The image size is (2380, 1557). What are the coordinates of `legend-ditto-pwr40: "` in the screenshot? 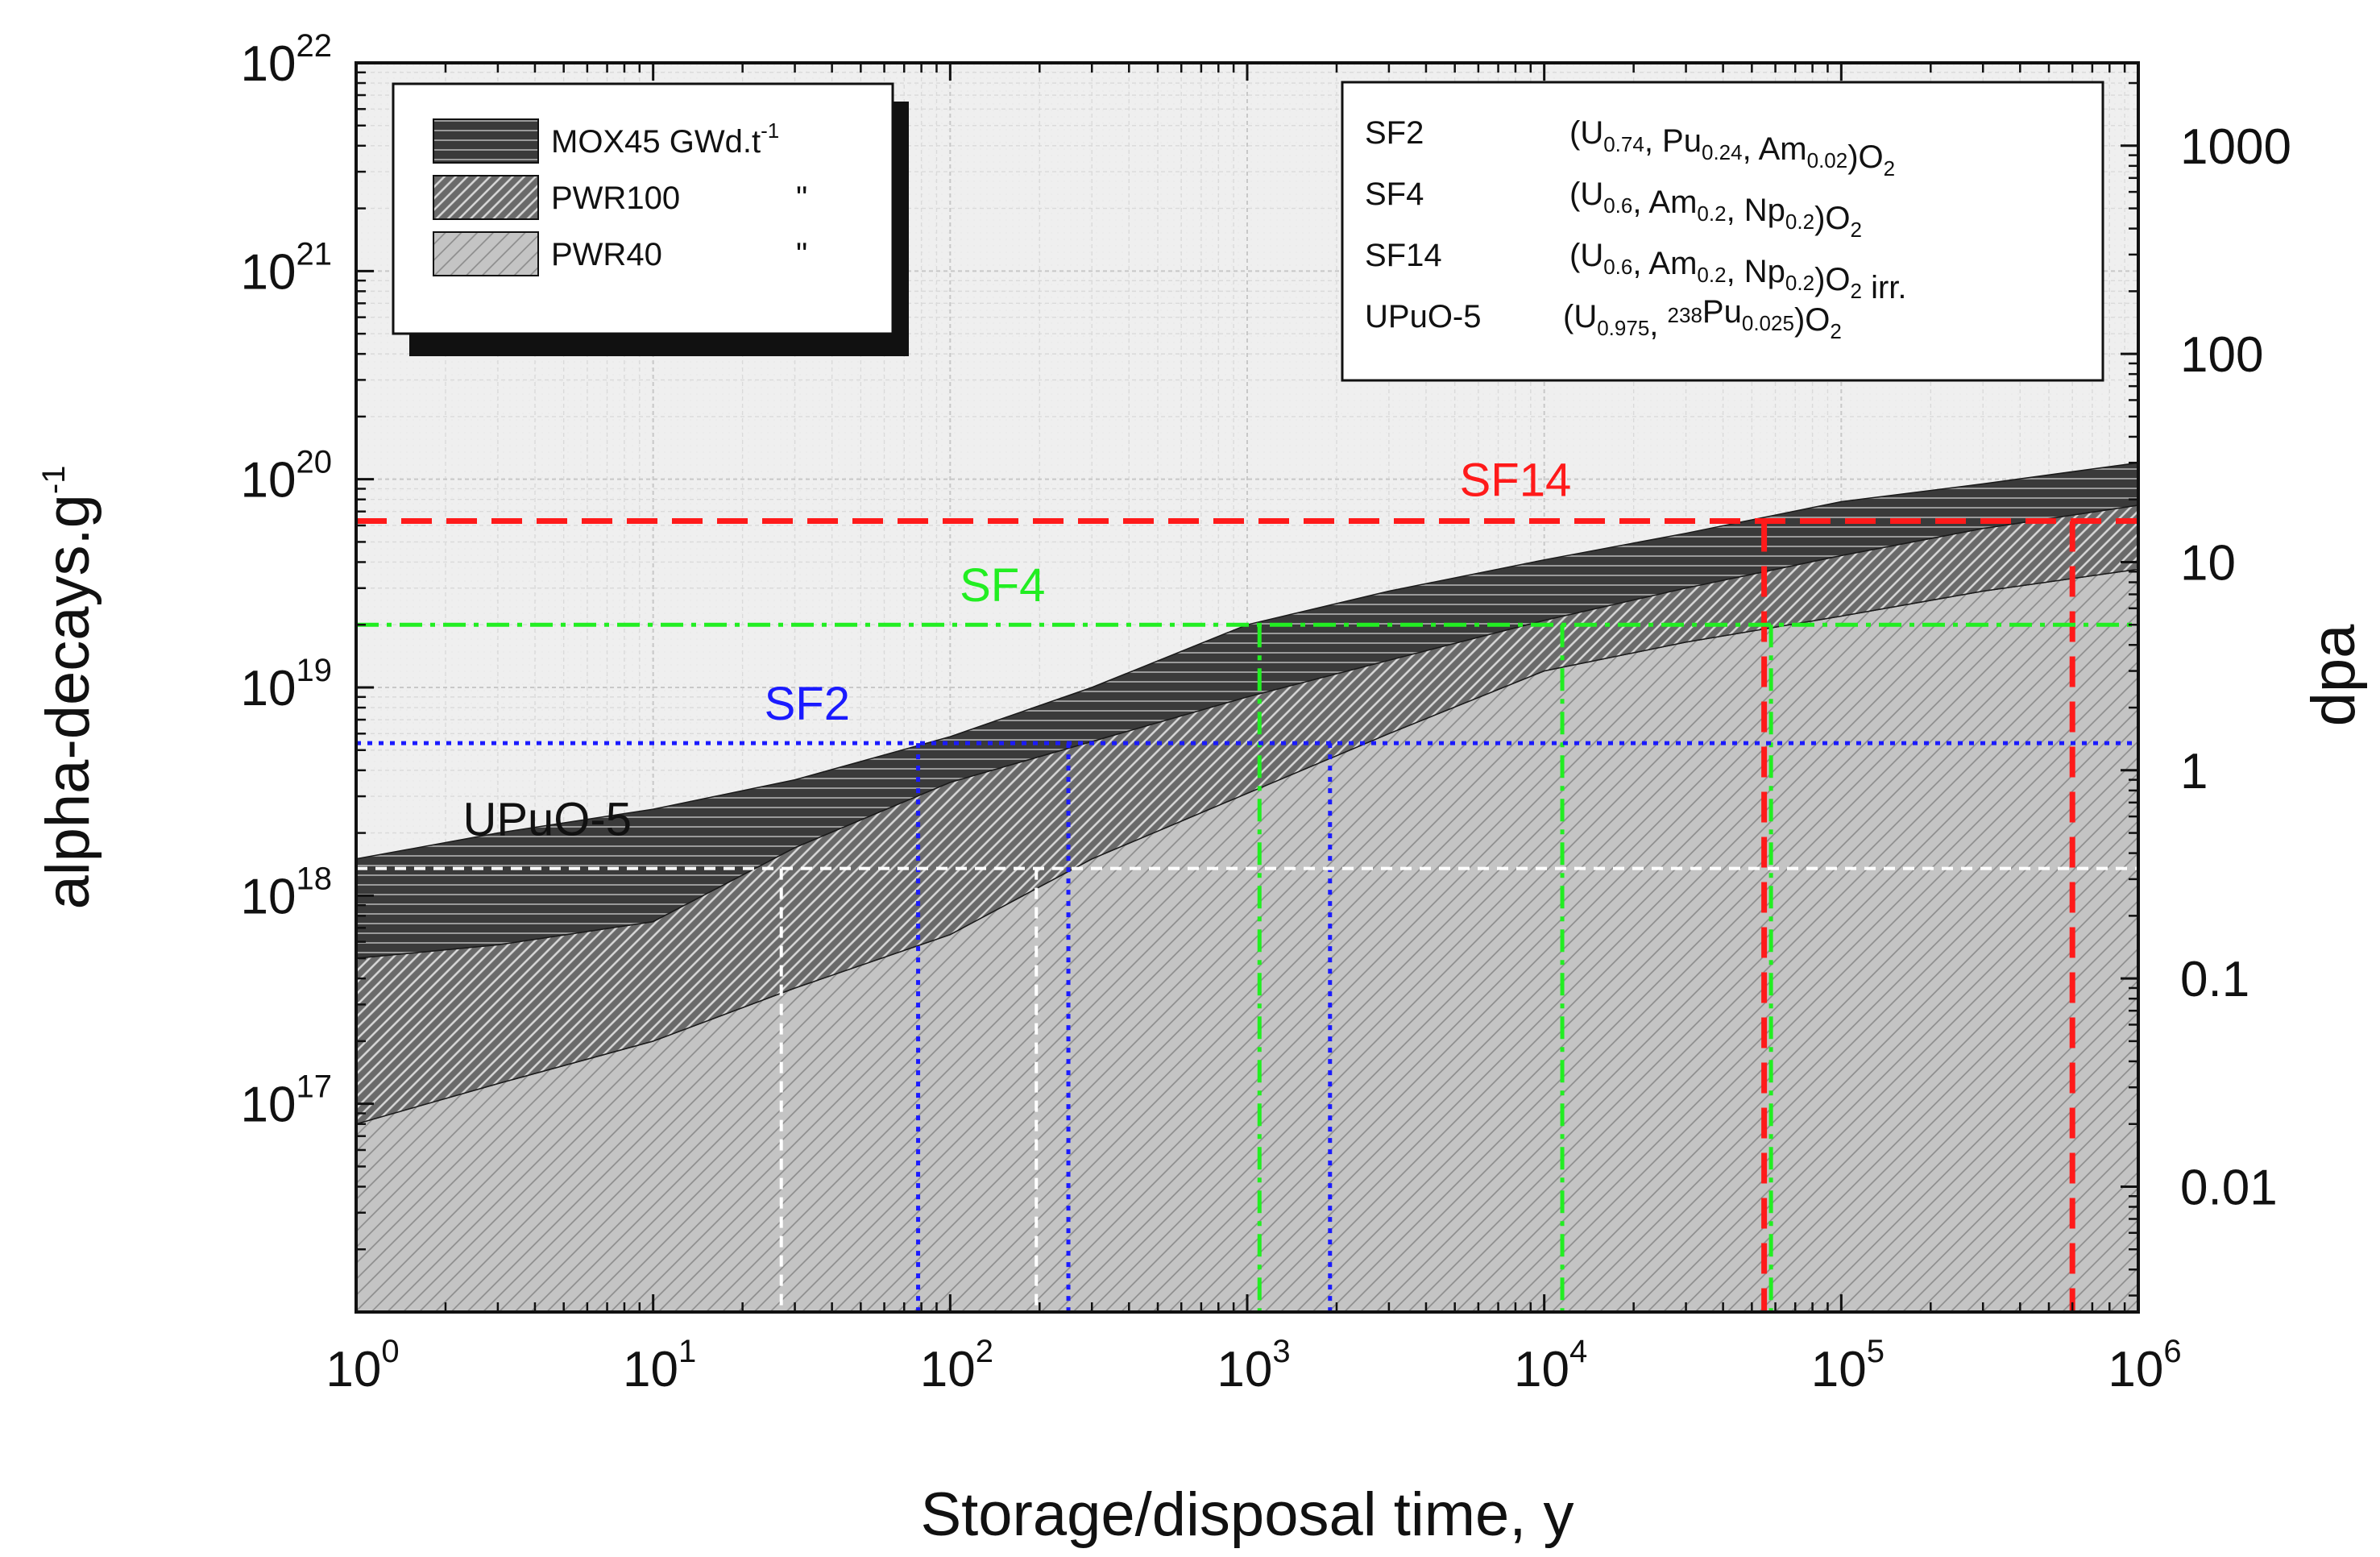 It's located at (801, 254).